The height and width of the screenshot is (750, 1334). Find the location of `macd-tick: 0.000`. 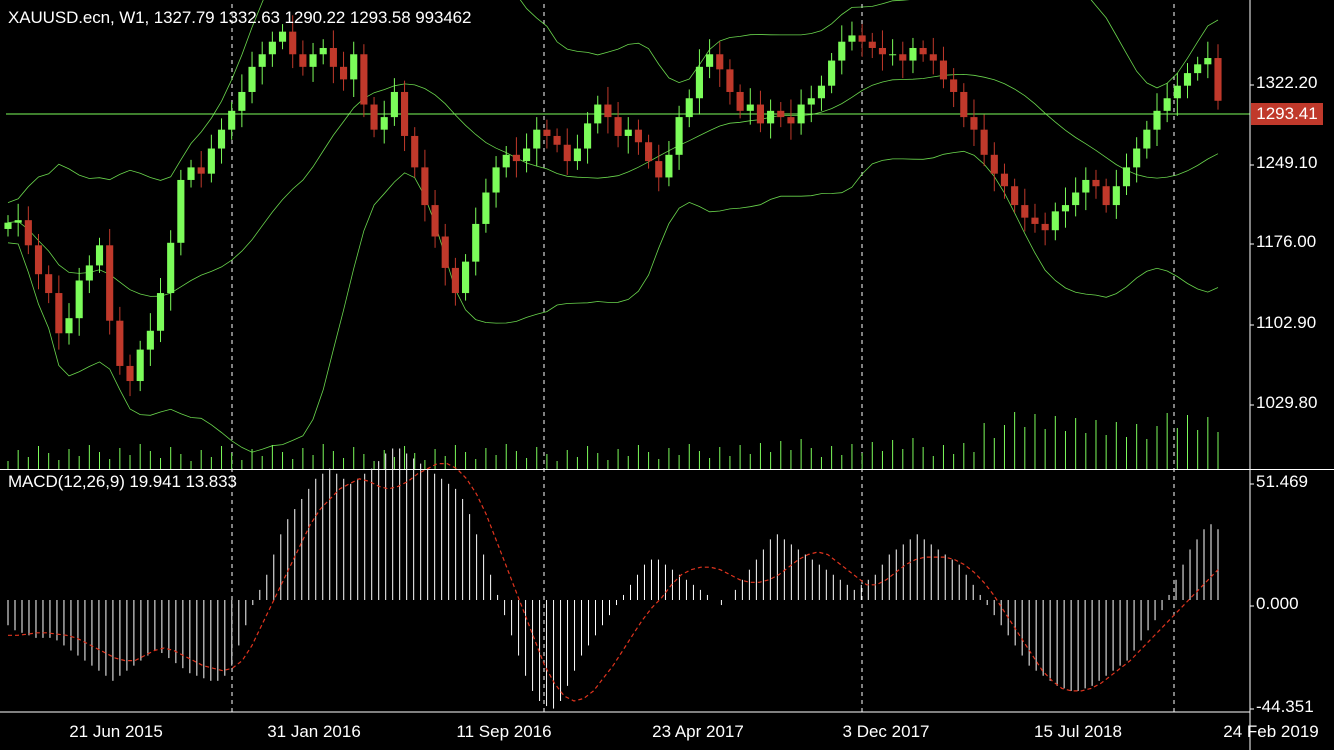

macd-tick: 0.000 is located at coordinates (1277, 603).